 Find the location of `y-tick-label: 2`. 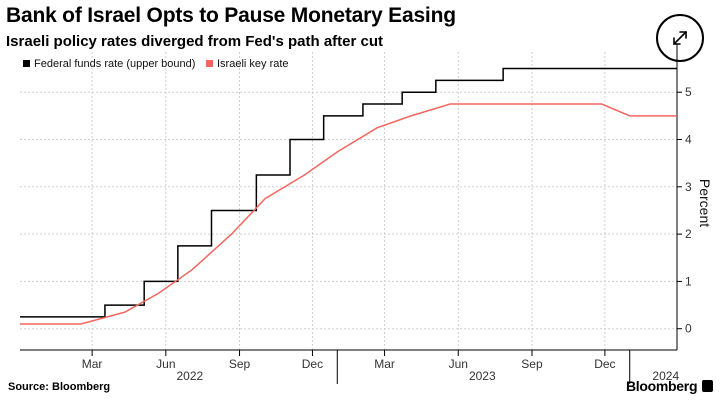

y-tick-label: 2 is located at coordinates (688, 234).